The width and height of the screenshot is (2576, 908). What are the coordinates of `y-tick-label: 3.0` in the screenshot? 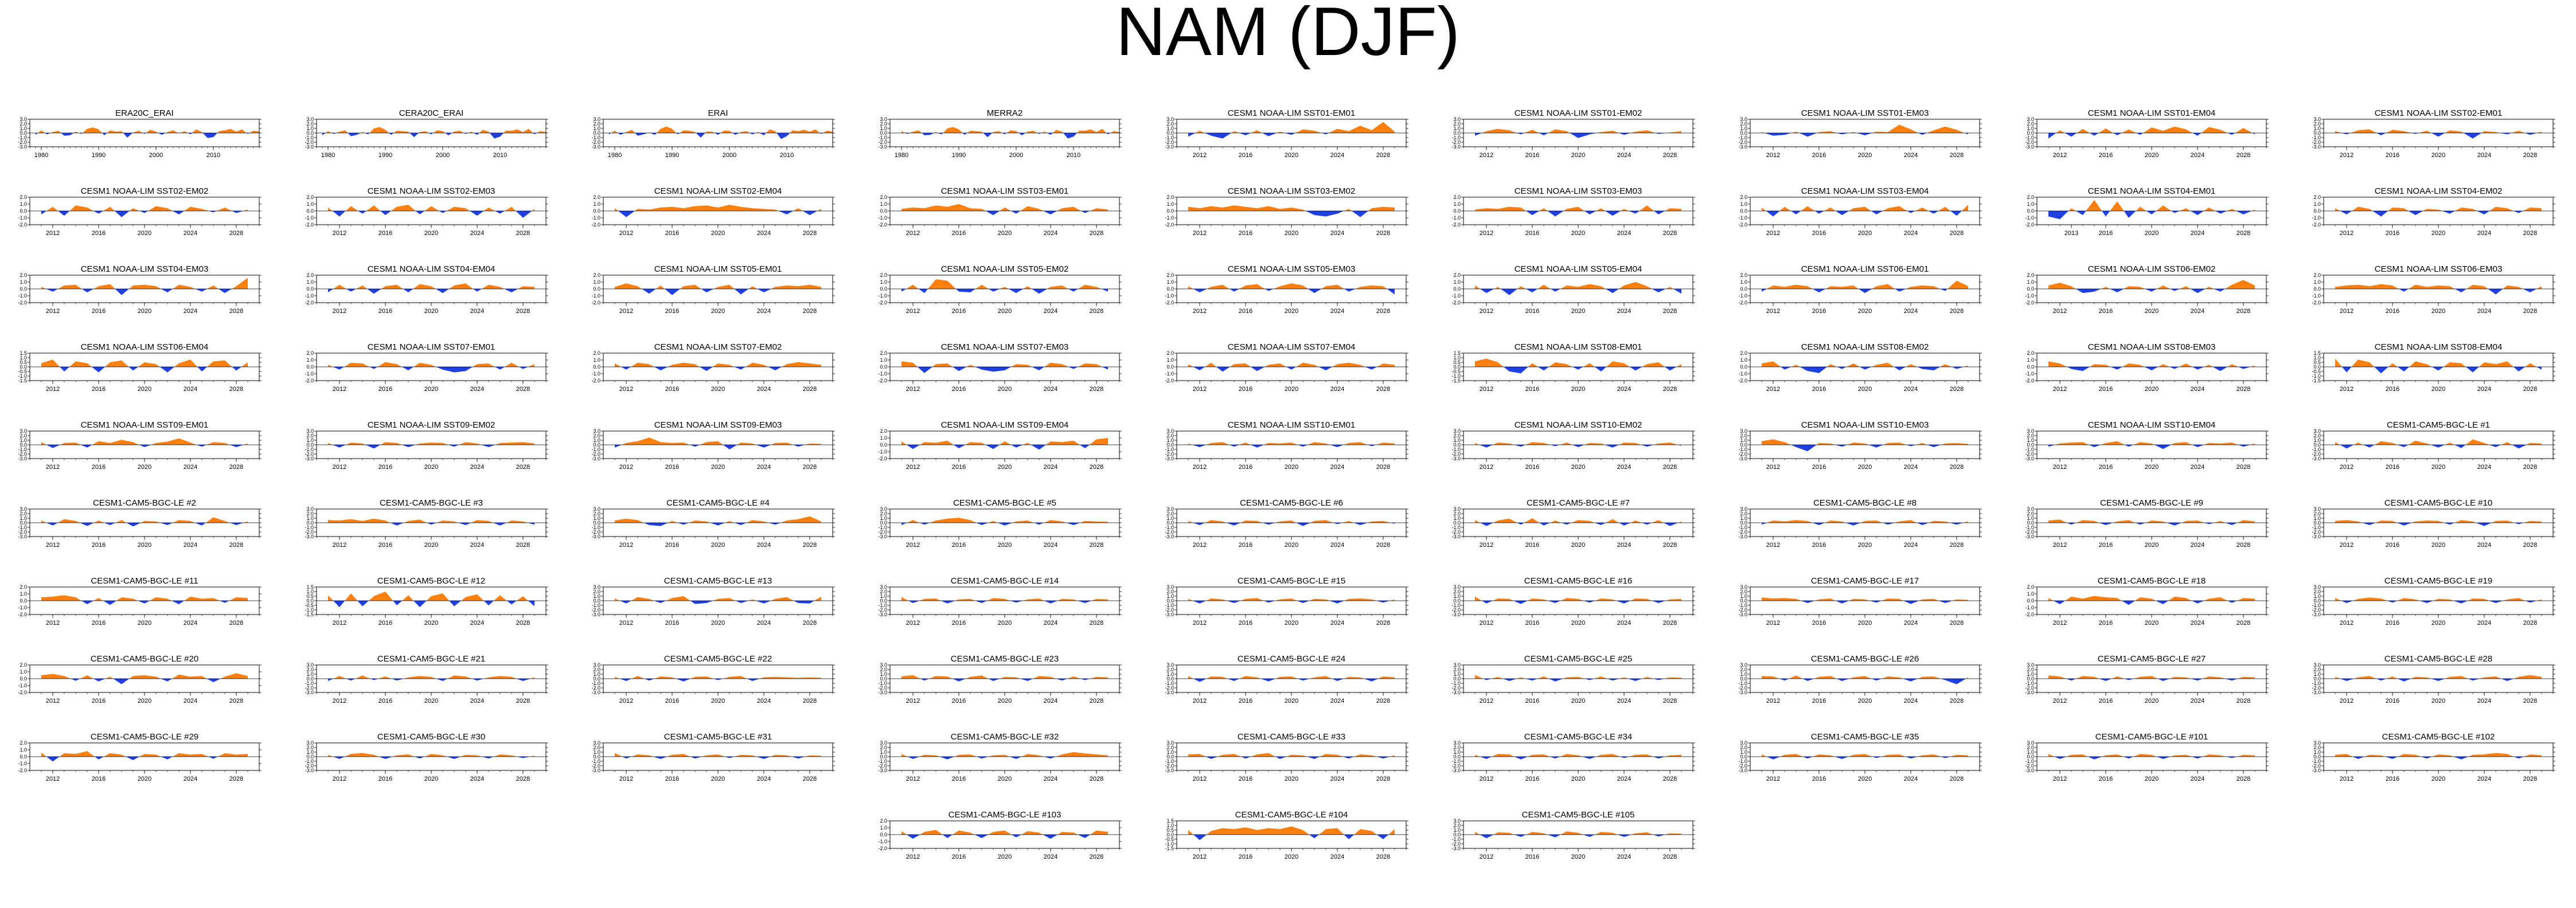 It's located at (884, 119).